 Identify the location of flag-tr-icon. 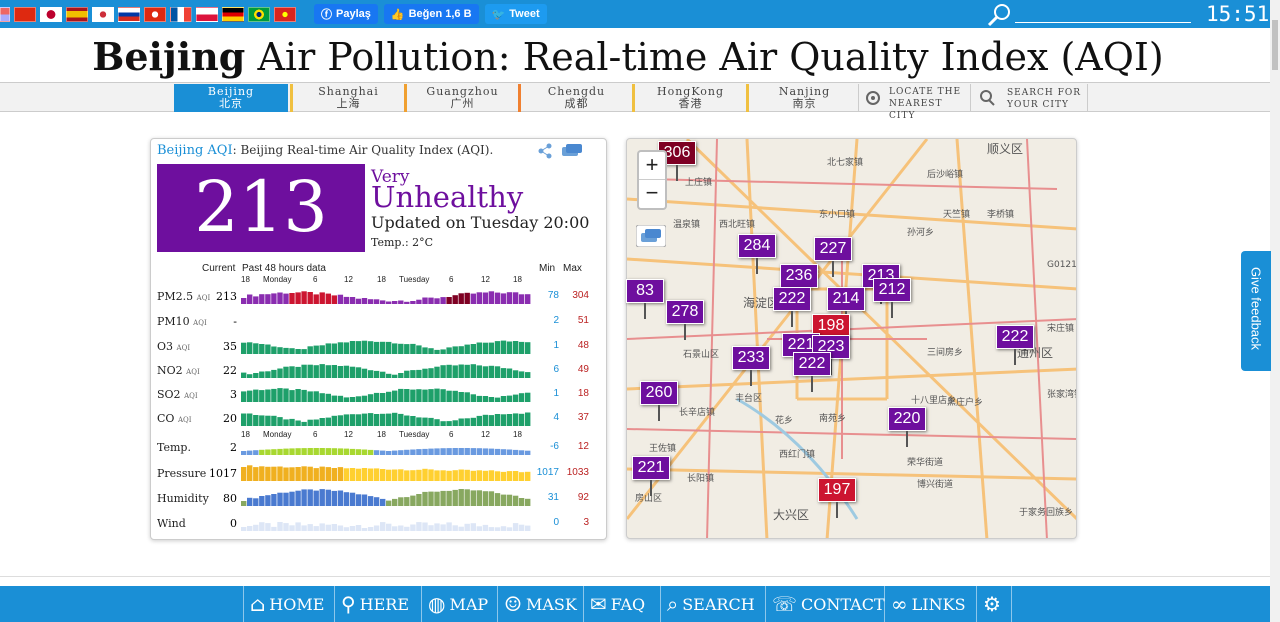
(5, 14).